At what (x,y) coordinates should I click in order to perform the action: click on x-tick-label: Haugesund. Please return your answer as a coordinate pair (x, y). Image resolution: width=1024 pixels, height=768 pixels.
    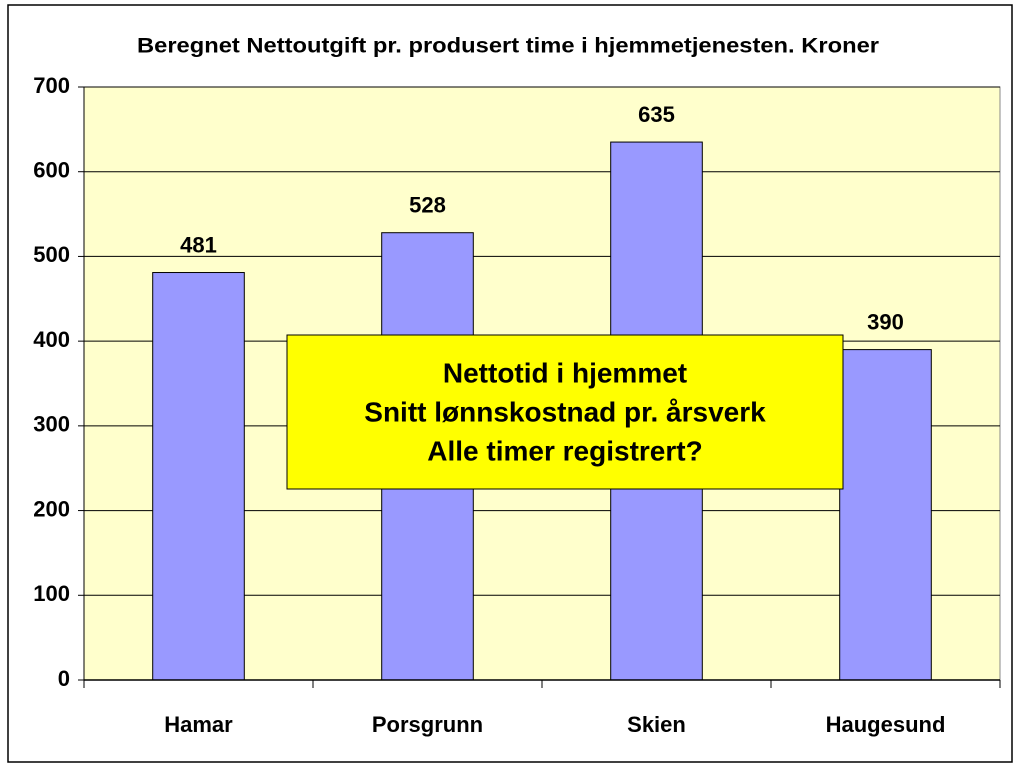
    Looking at the image, I should click on (886, 724).